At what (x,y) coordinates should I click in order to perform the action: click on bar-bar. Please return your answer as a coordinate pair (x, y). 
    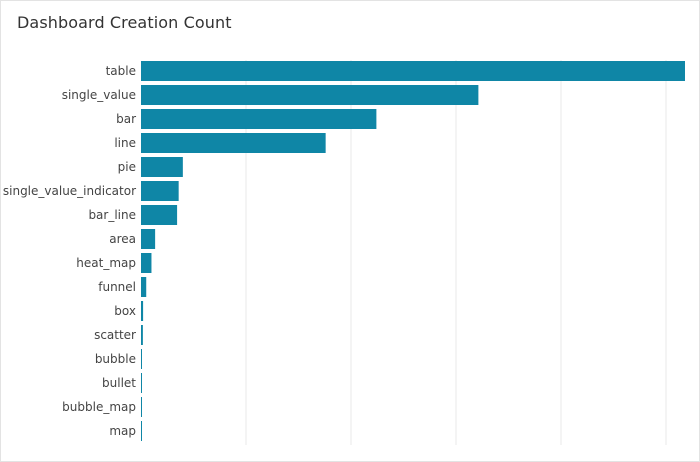
    Looking at the image, I should click on (259, 119).